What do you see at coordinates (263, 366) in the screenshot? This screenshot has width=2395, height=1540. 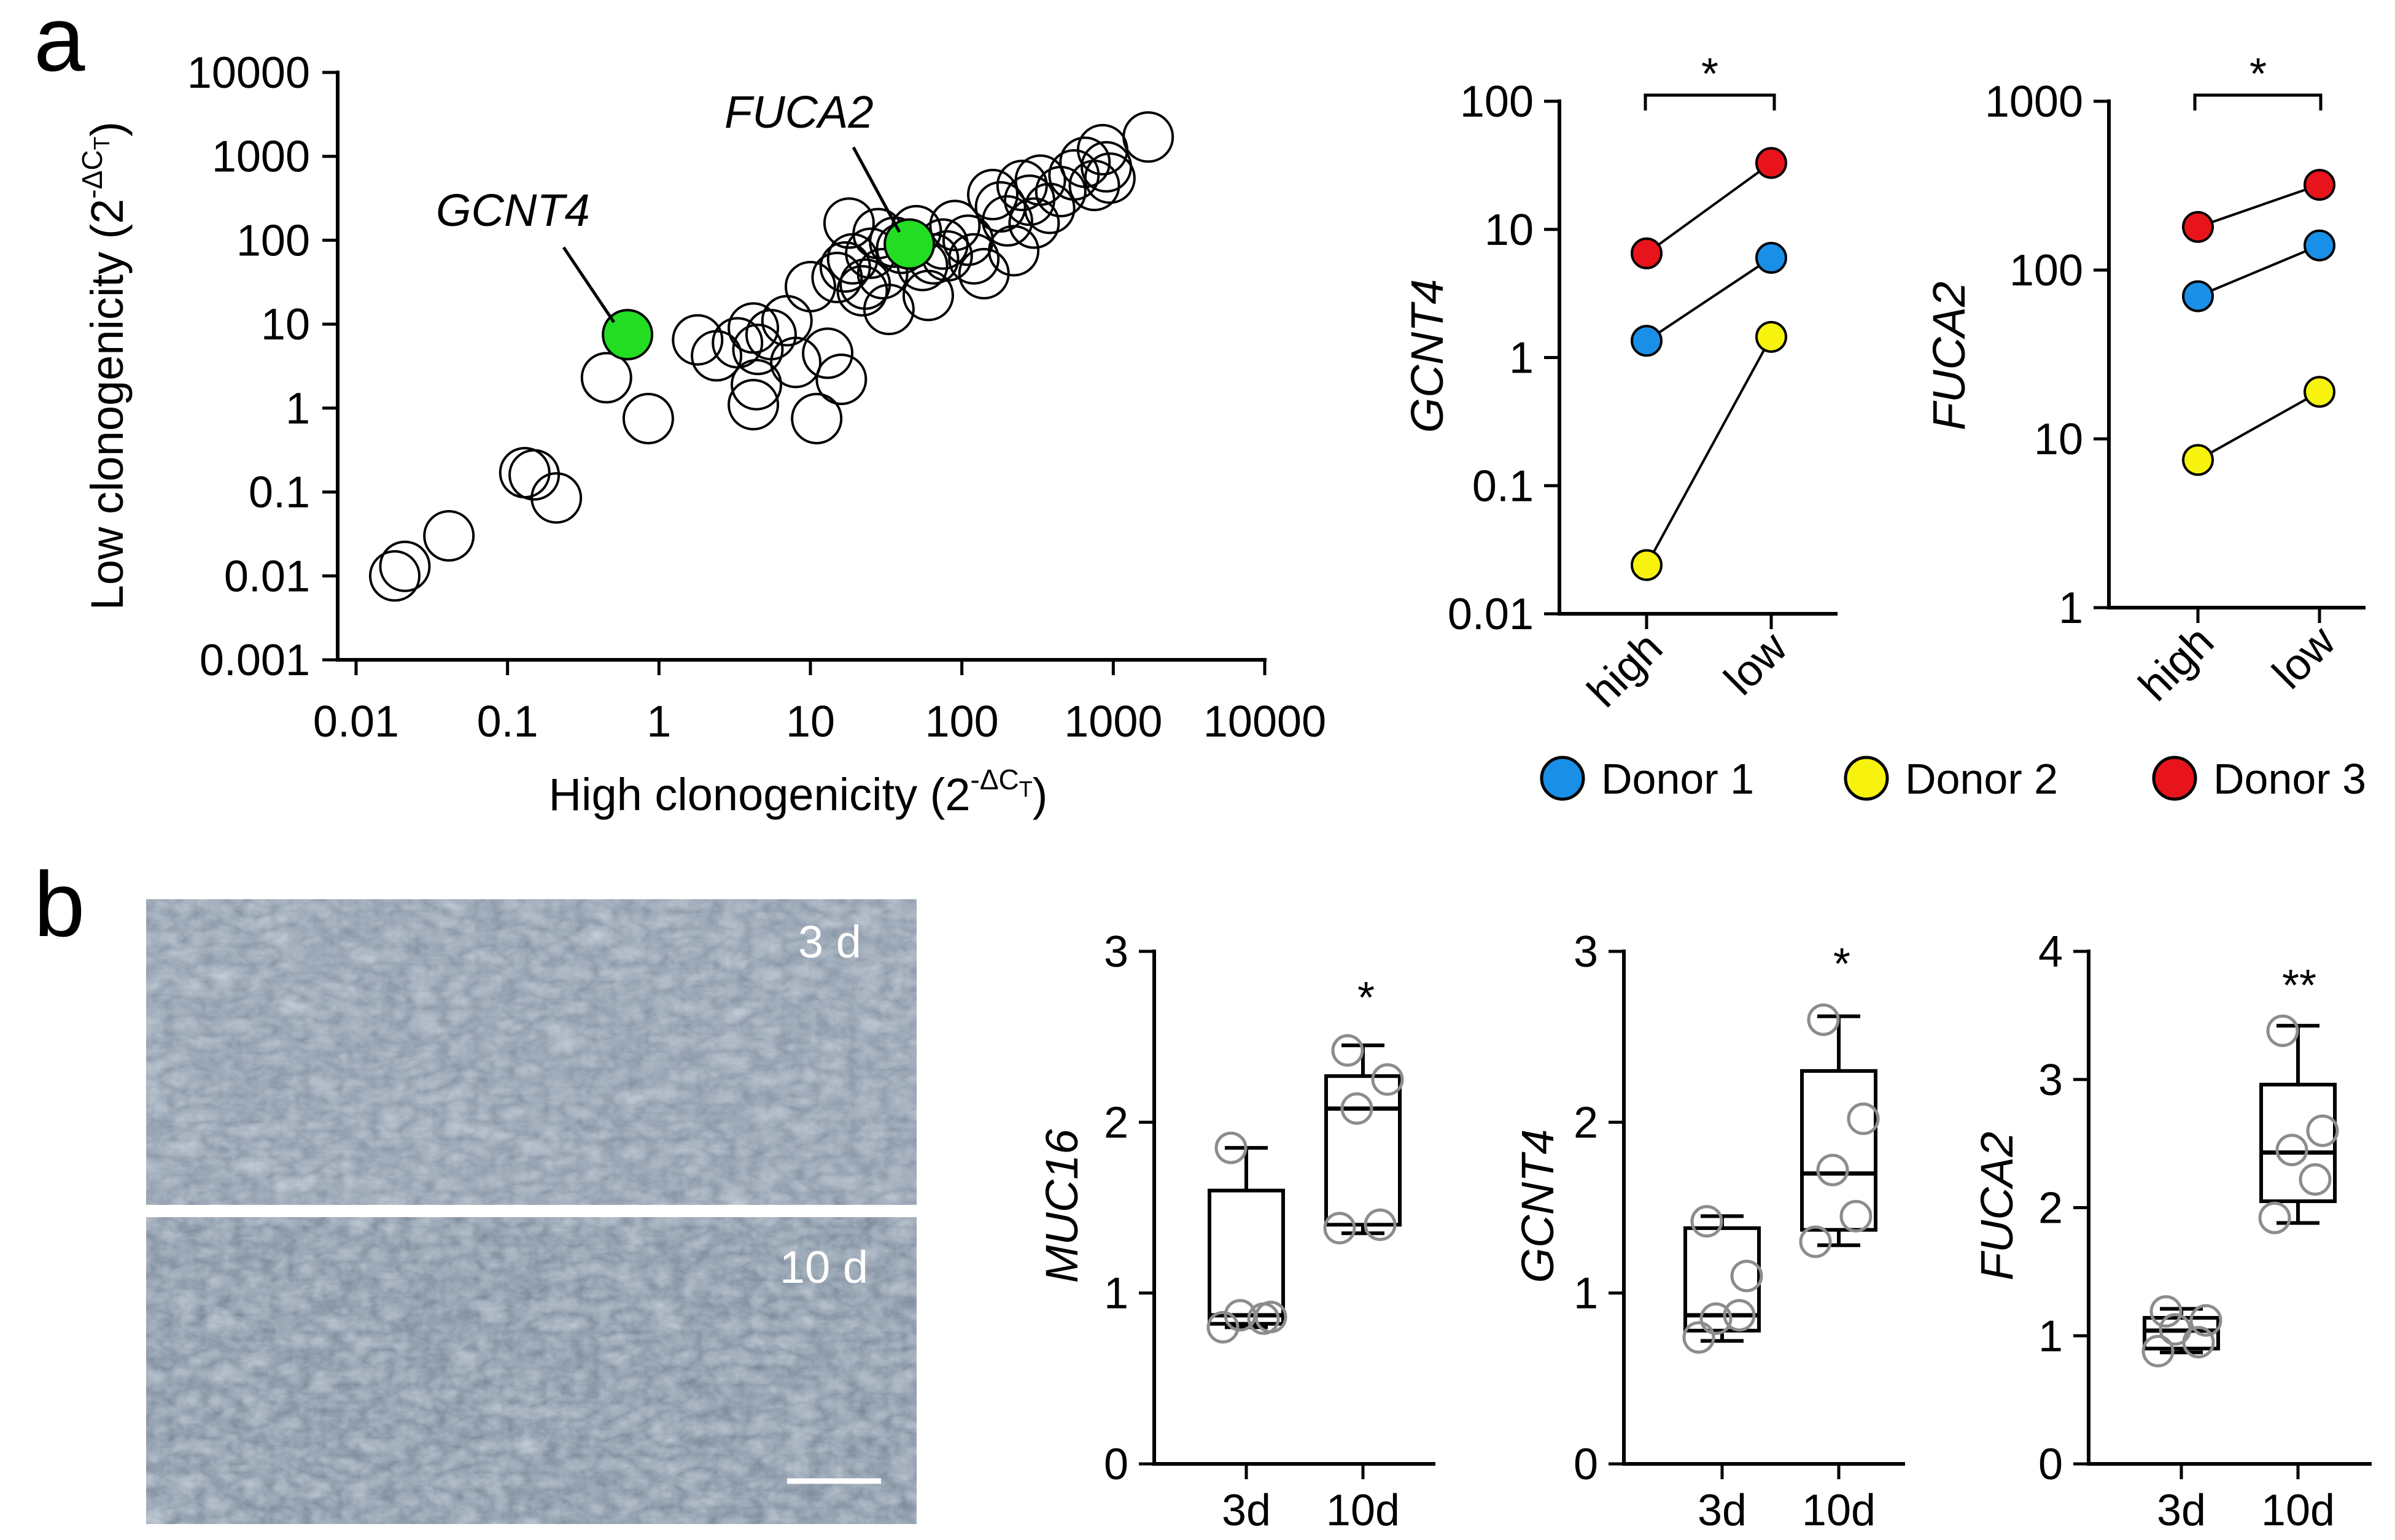 I see `scatter-y-ticks: 0.001 0.01 0.1 1 10 100 1000 10000` at bounding box center [263, 366].